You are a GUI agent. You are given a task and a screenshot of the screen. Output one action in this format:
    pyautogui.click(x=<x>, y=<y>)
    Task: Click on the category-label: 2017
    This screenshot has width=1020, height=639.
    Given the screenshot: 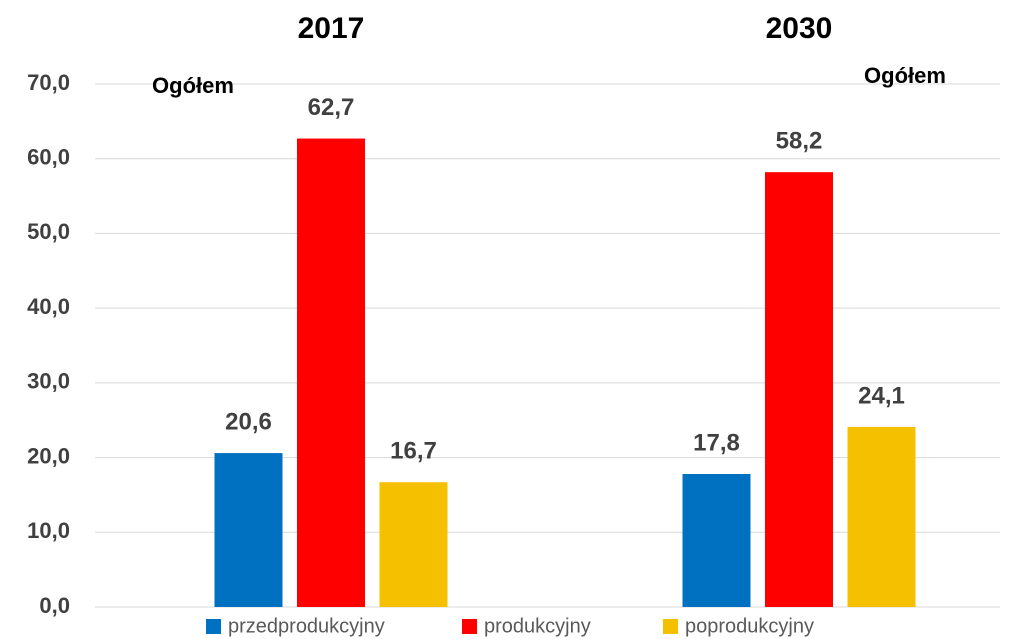 What is the action you would take?
    pyautogui.click(x=331, y=28)
    